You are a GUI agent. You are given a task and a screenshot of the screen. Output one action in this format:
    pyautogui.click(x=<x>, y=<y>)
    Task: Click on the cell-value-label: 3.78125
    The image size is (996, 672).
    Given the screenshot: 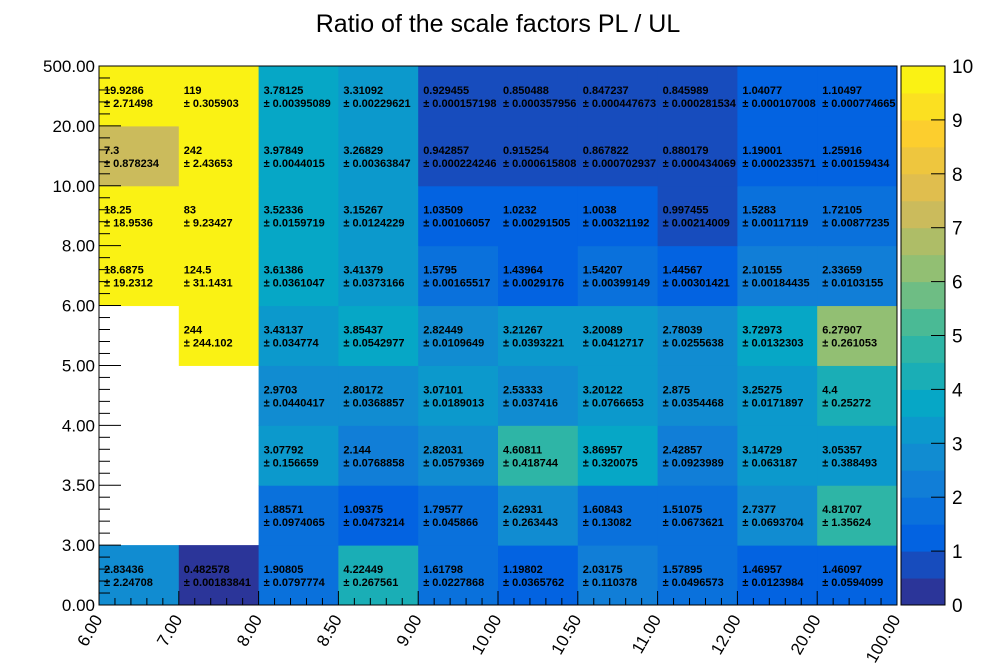 What is the action you would take?
    pyautogui.click(x=284, y=91)
    